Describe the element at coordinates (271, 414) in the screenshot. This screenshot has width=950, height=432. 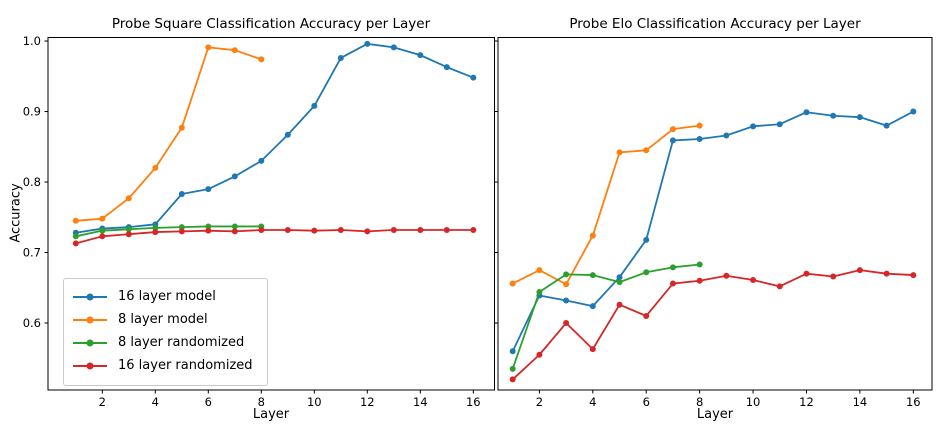
I see `left-x-axis-label: Layer` at that location.